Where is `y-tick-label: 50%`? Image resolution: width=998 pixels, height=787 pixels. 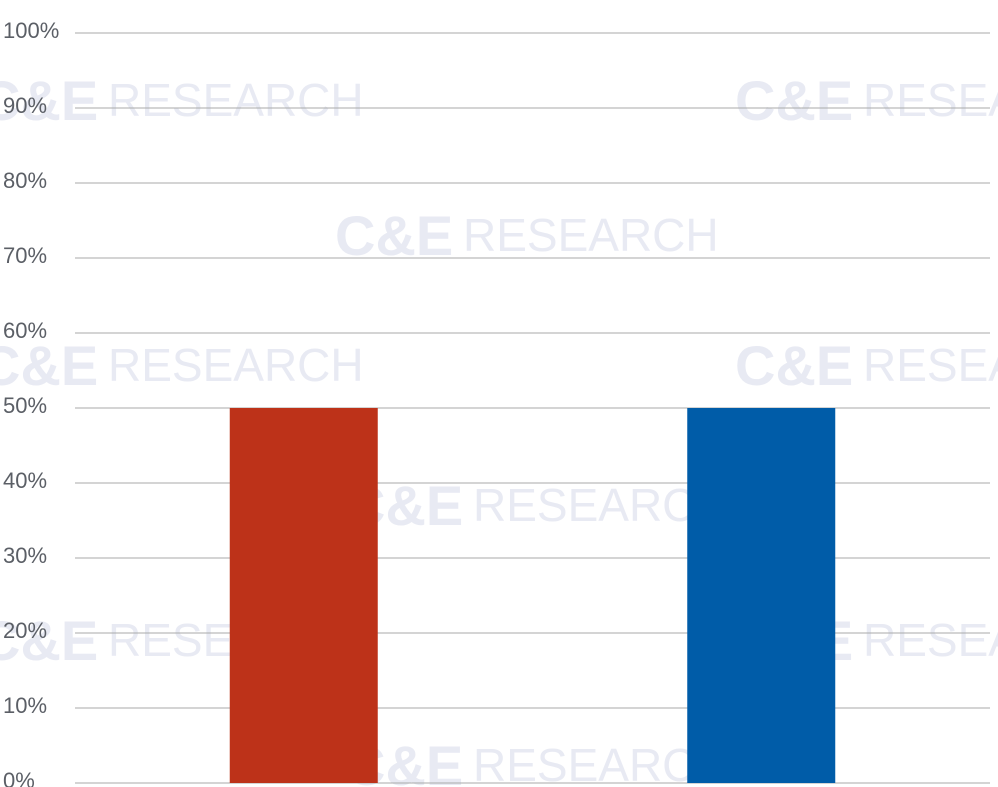 y-tick-label: 50% is located at coordinates (25, 405).